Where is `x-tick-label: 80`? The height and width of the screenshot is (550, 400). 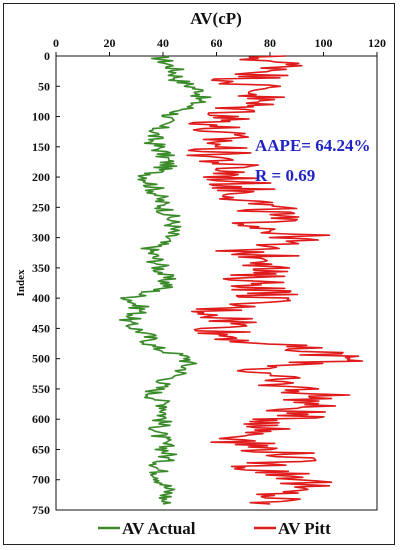
x-tick-label: 80 is located at coordinates (270, 43).